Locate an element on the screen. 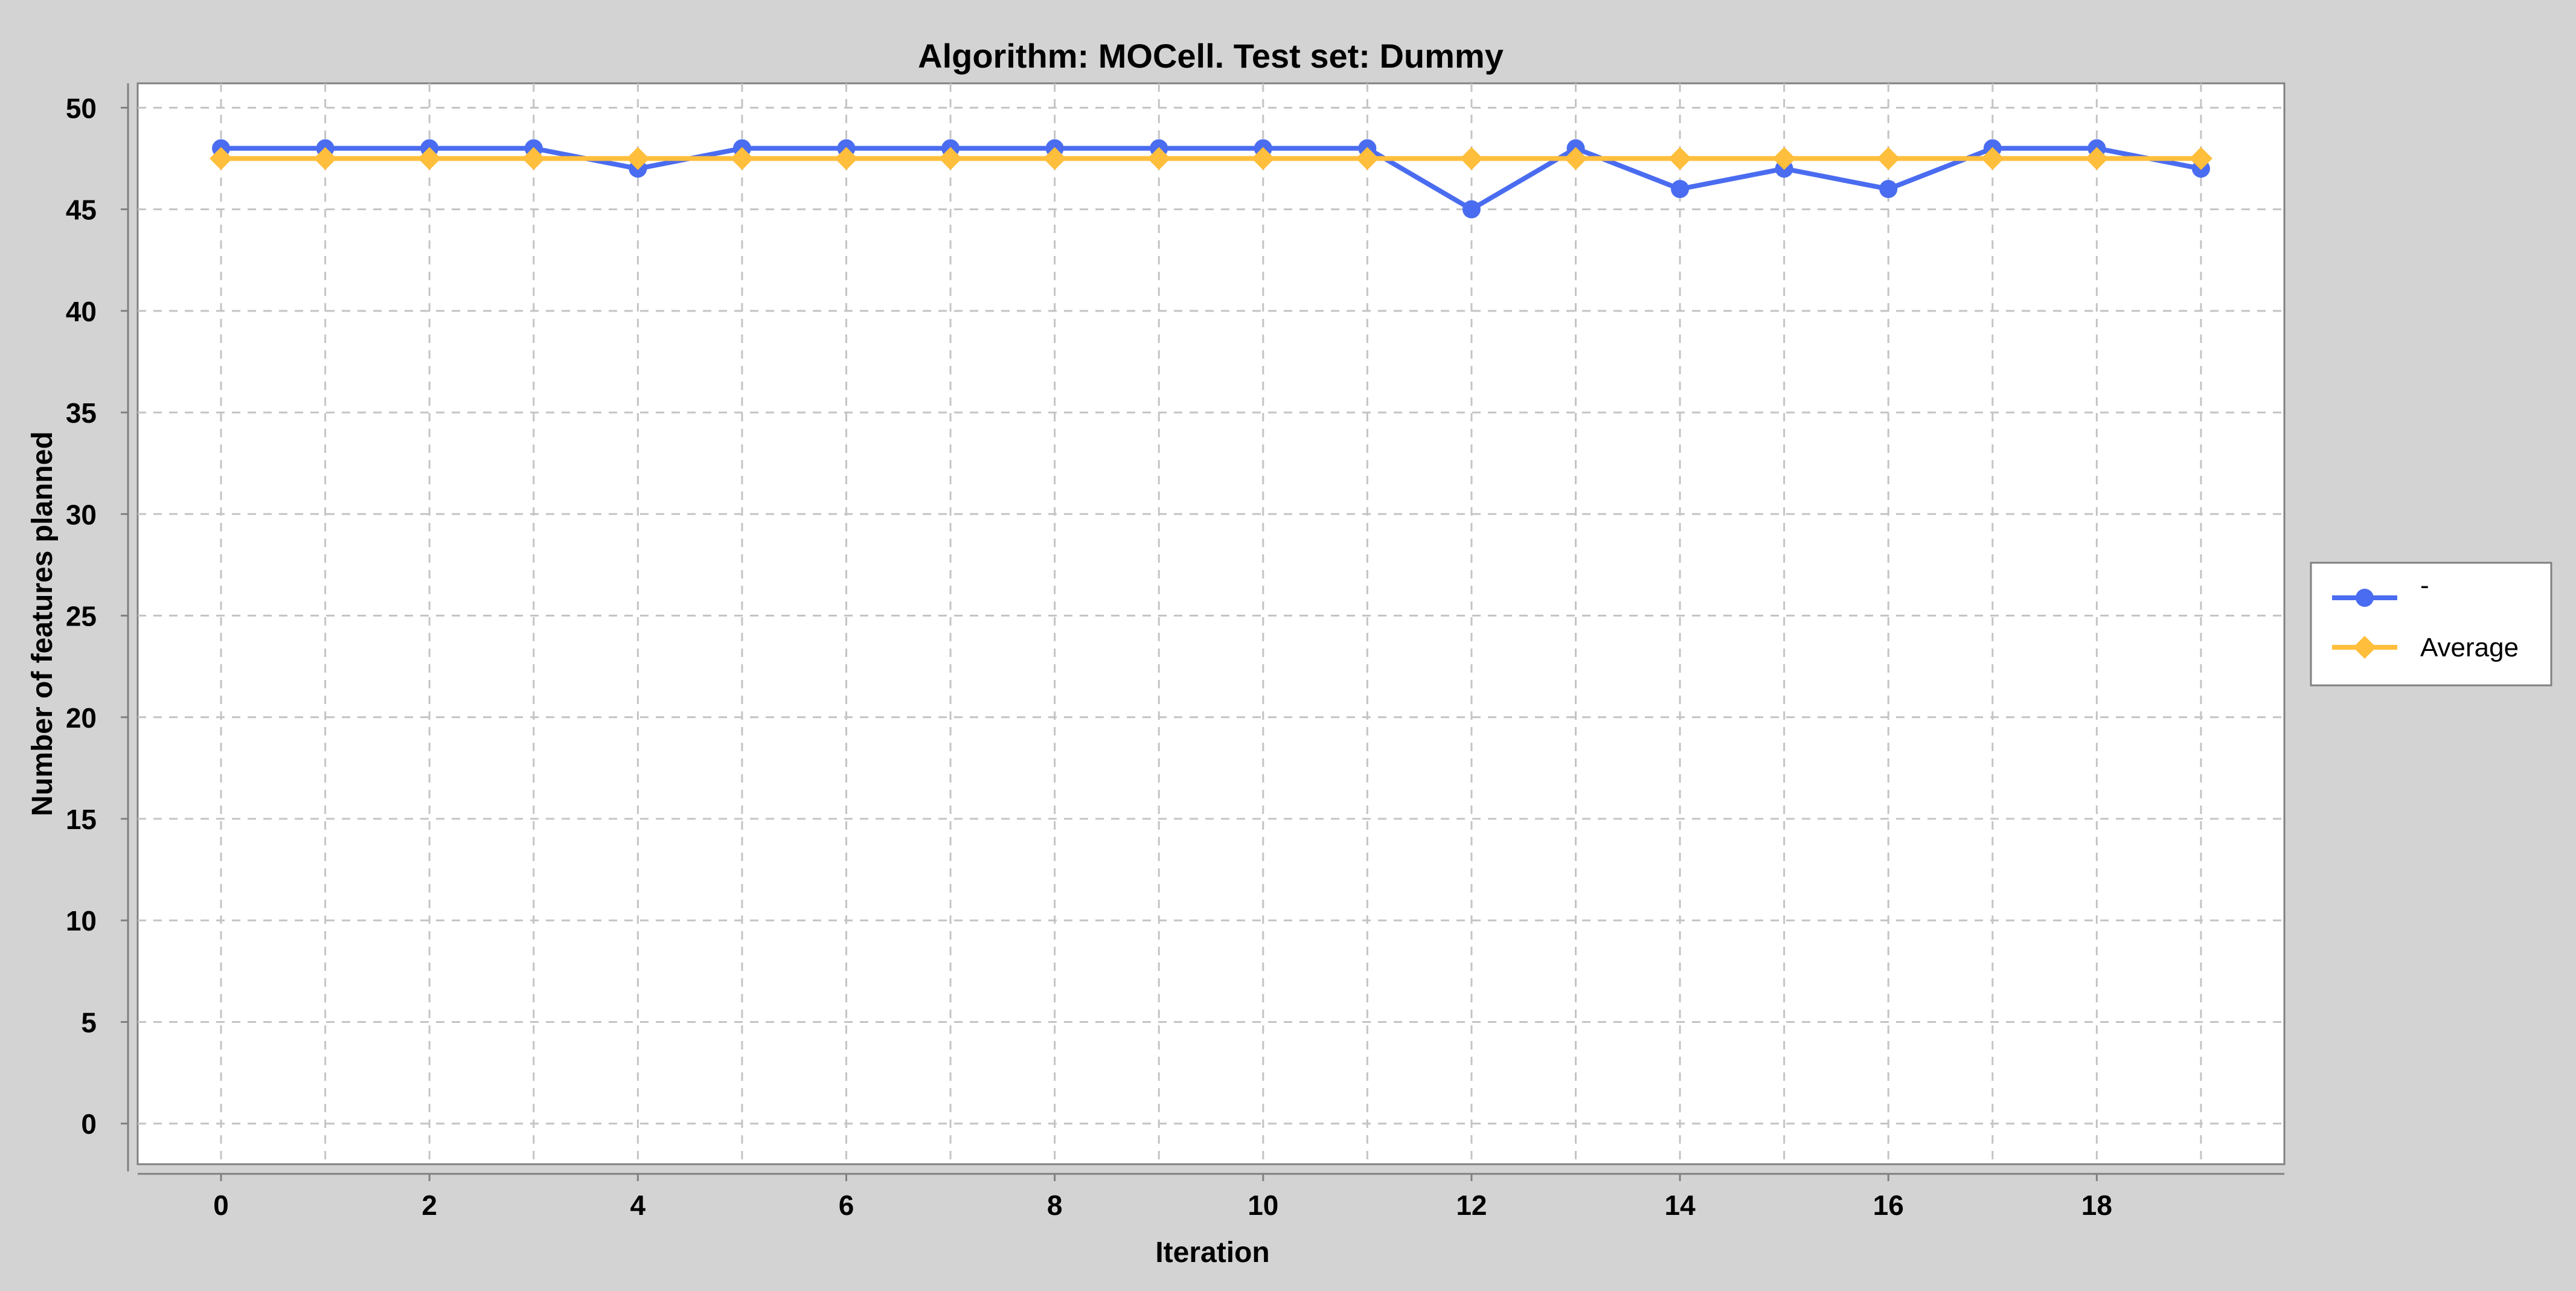  y-tick-label: 0 is located at coordinates (89, 1124).